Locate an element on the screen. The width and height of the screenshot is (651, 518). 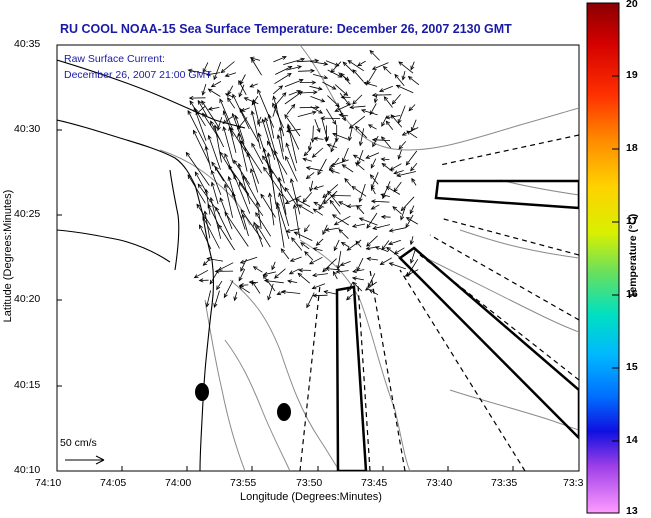
x-tick-label: 73:45 is located at coordinates (374, 483).